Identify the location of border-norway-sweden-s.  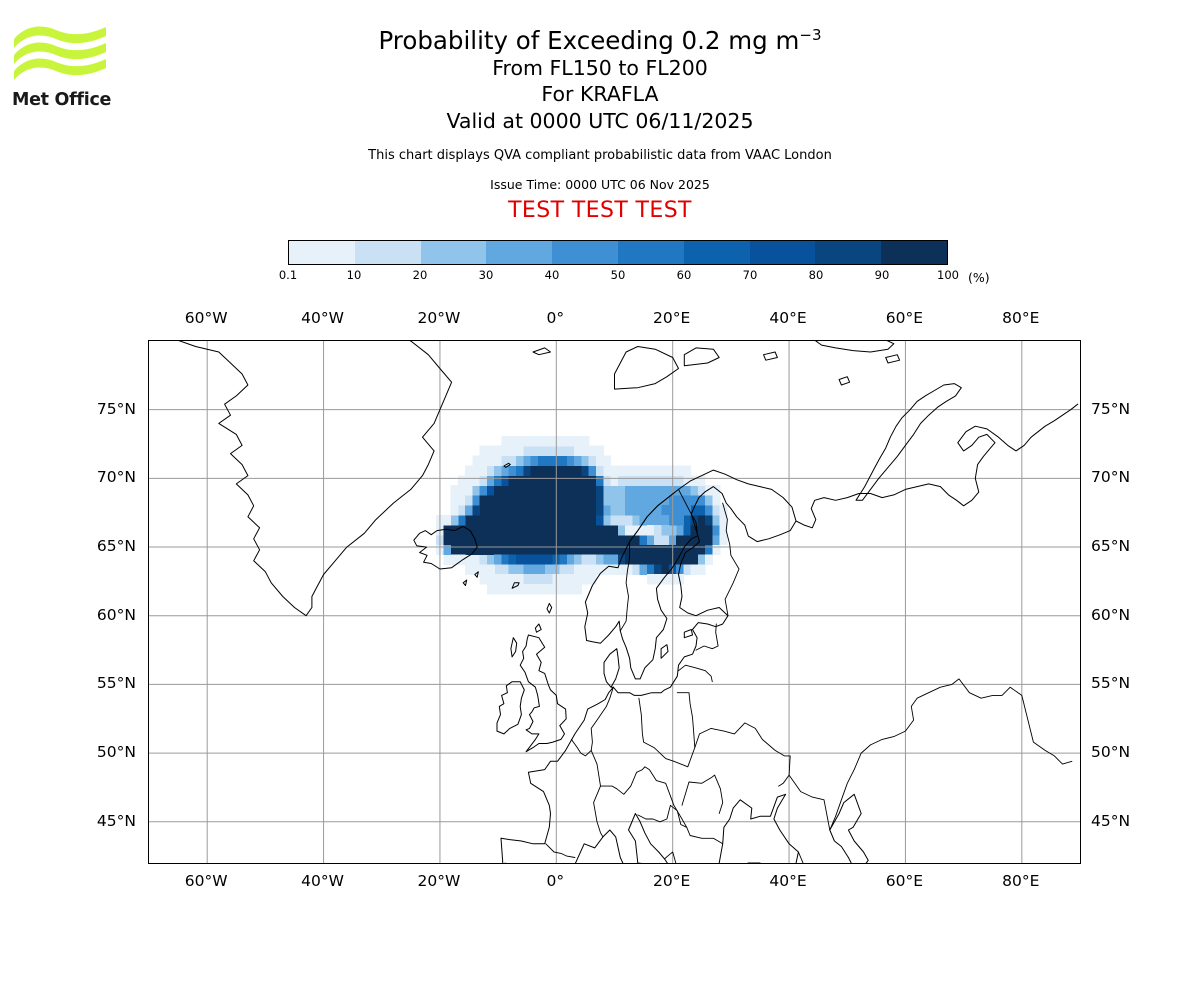
(625, 586).